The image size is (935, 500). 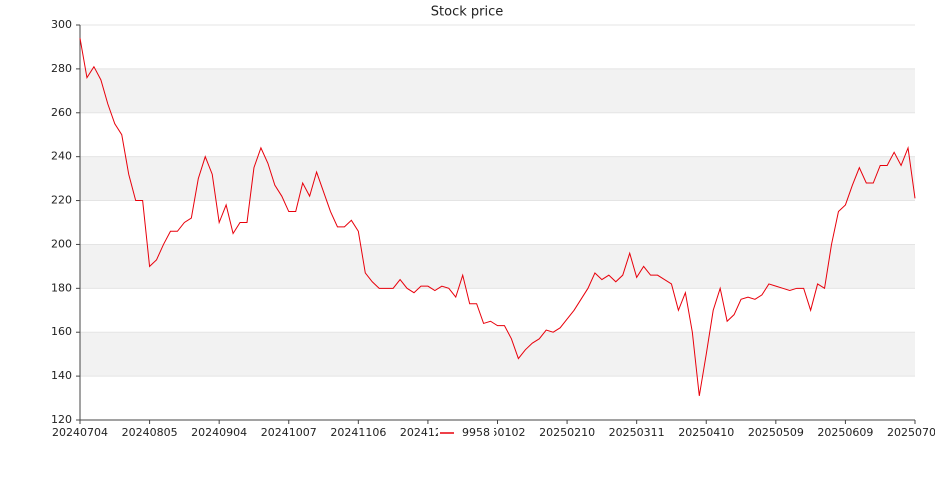 I want to click on legend-box, so click(x=466, y=433).